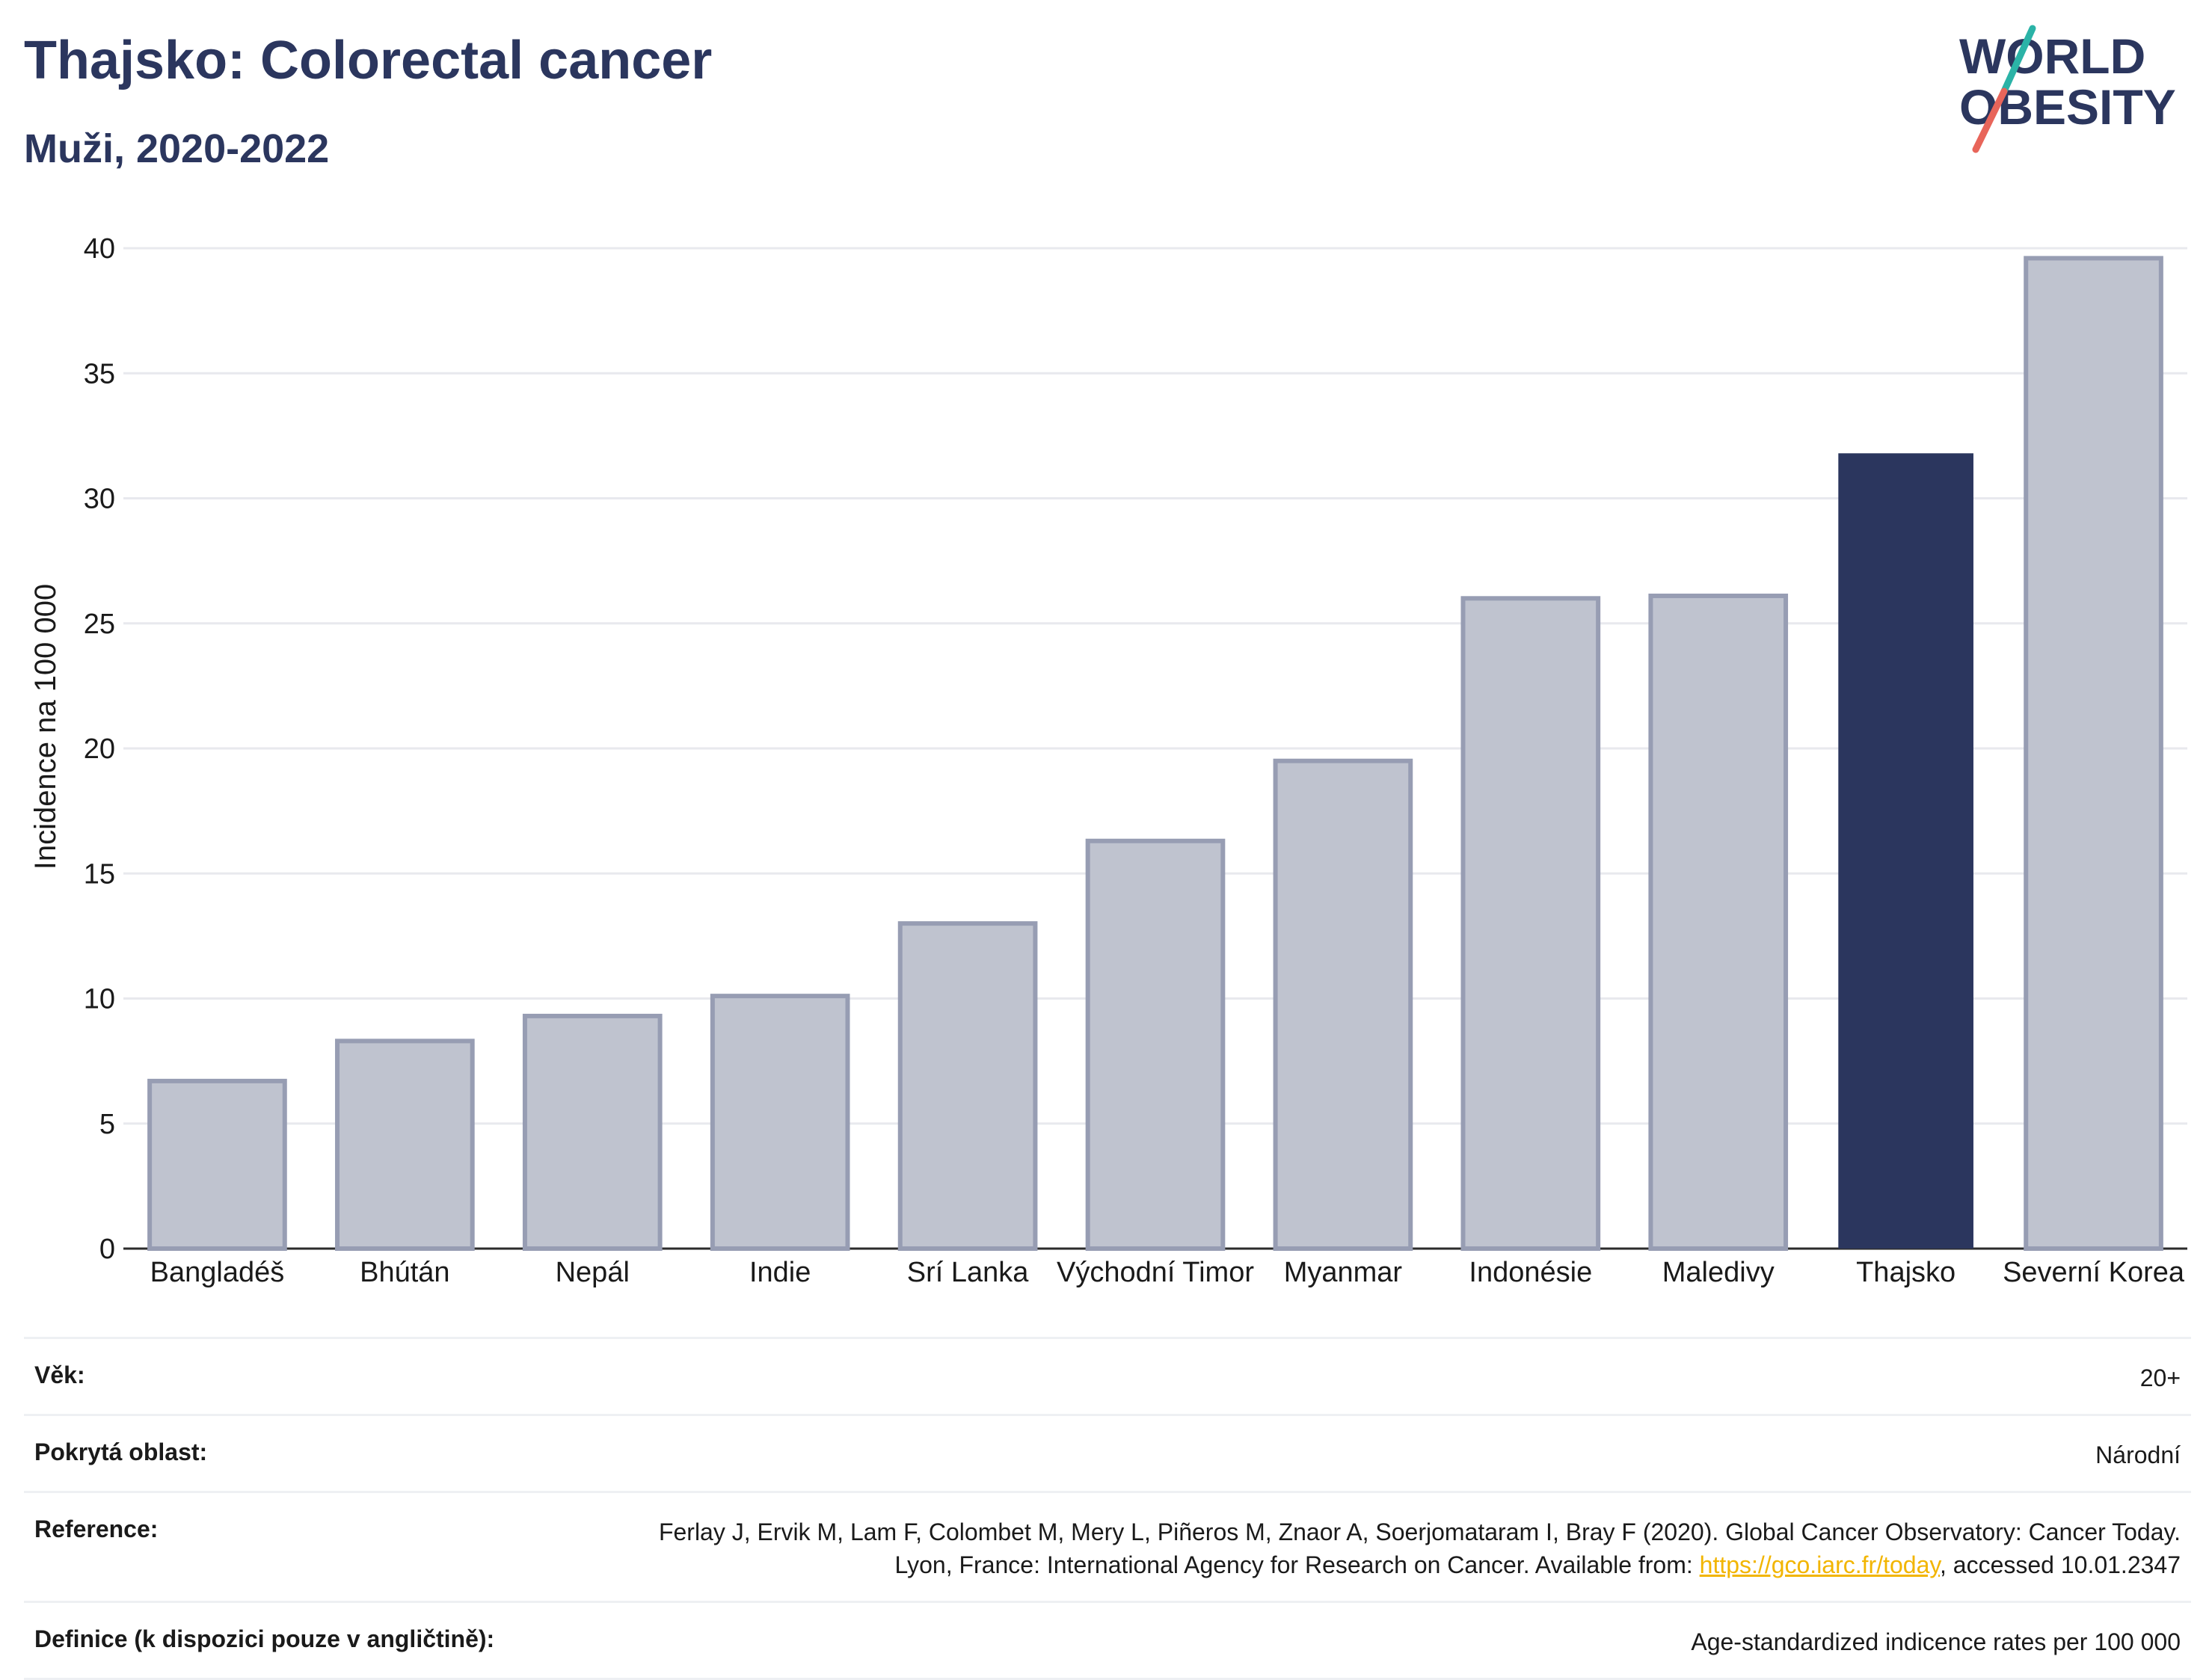 Image resolution: width=2212 pixels, height=1680 pixels. What do you see at coordinates (1718, 922) in the screenshot?
I see `bar-maledivy` at bounding box center [1718, 922].